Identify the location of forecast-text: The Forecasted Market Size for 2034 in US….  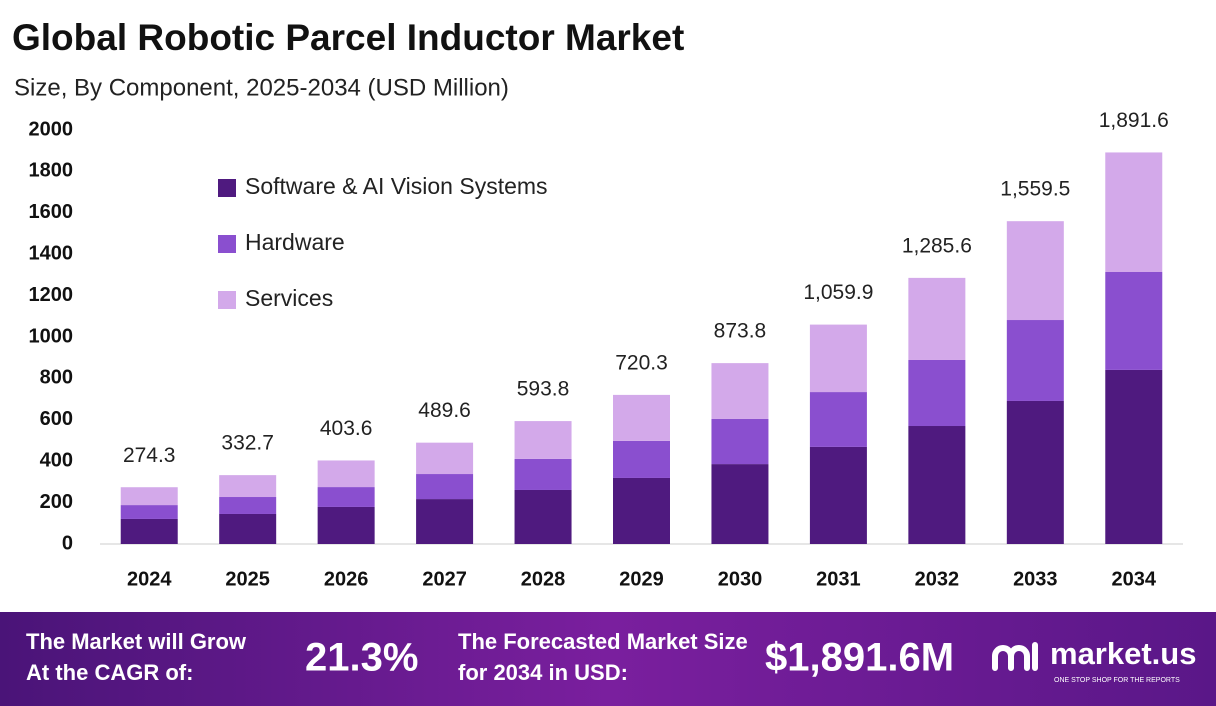
(603, 657).